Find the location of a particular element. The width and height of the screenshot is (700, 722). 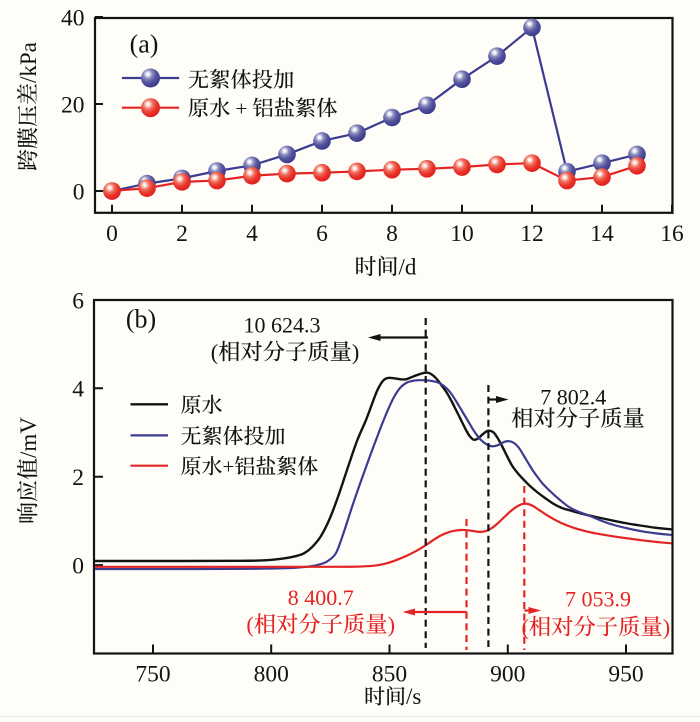

svg-text: 16 is located at coordinates (672, 234).